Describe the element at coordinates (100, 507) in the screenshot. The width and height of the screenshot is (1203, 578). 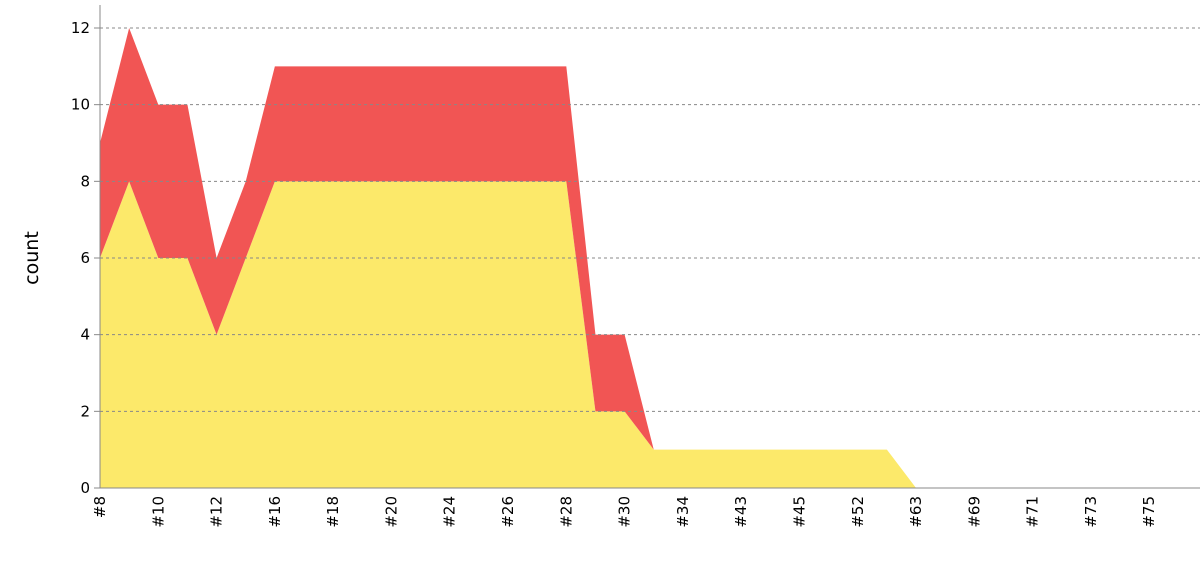
I see `x-tick-label: #8` at that location.